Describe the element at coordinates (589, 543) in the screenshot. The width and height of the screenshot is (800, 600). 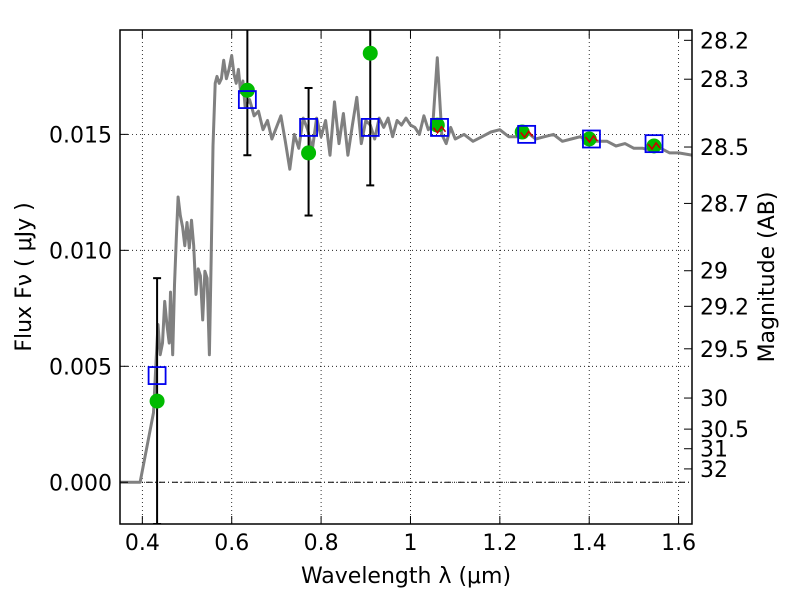
I see `x-tick-label: 1.4` at that location.